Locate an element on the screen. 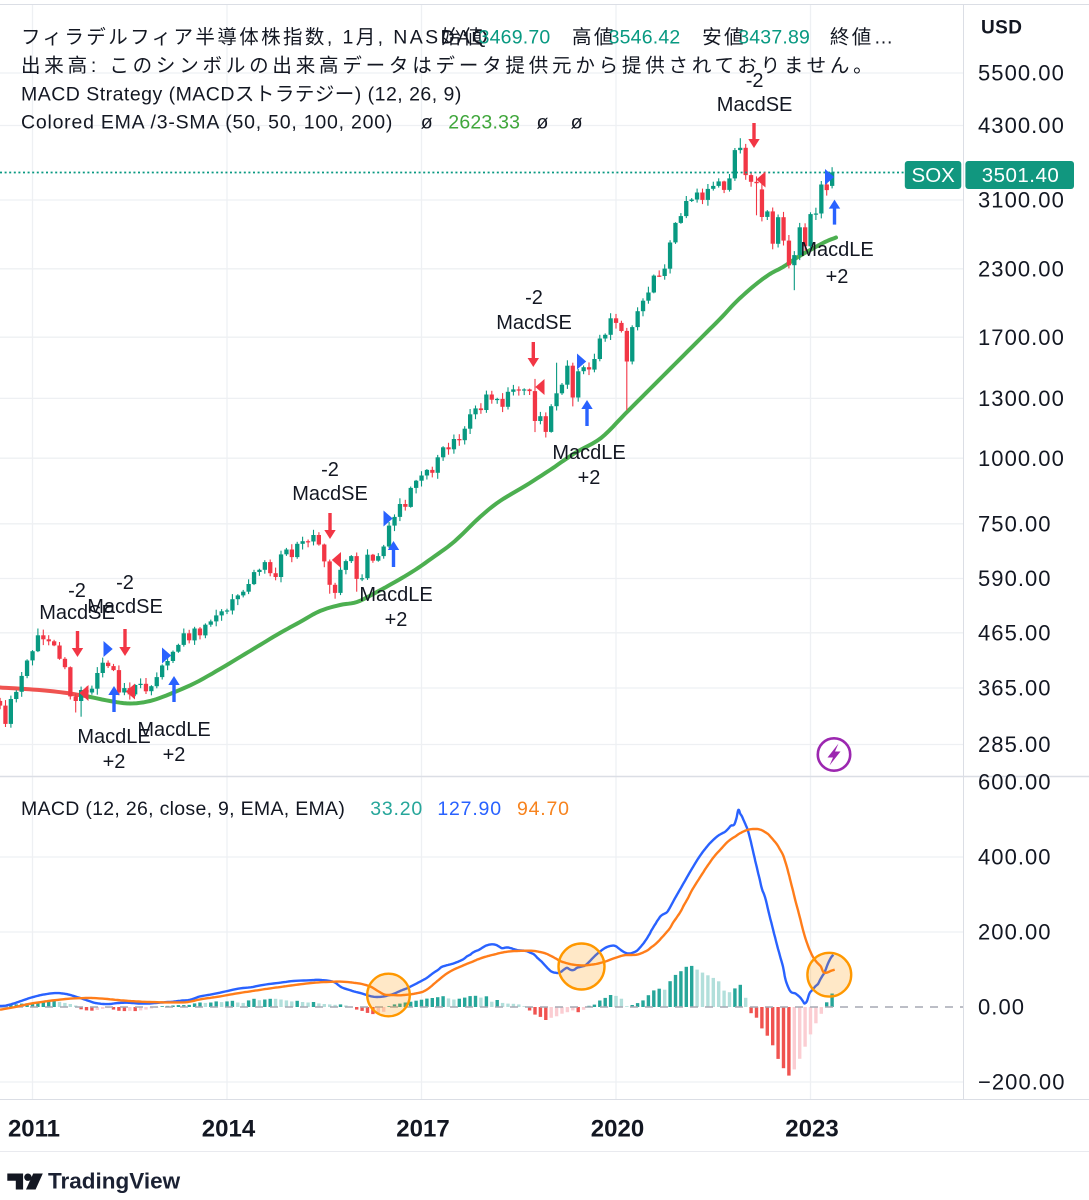 Image resolution: width=1089 pixels, height=1200 pixels. svg-text:Colored EMA /3-SMA (50, 50, 10: Colored EMA /3-SMA (50, 50, 100, 200) is located at coordinates (207, 122).